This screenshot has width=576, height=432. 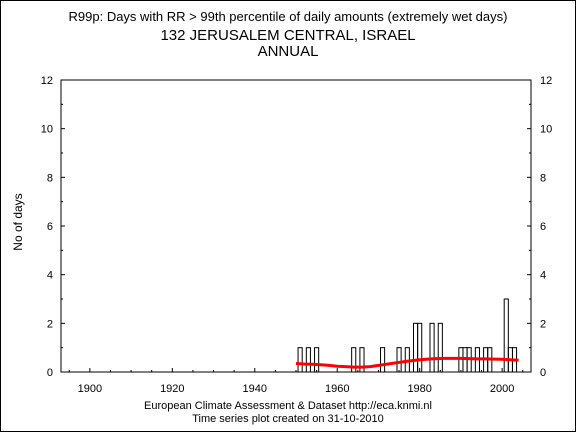 I want to click on y-tick-label-right: 4, so click(x=543, y=276).